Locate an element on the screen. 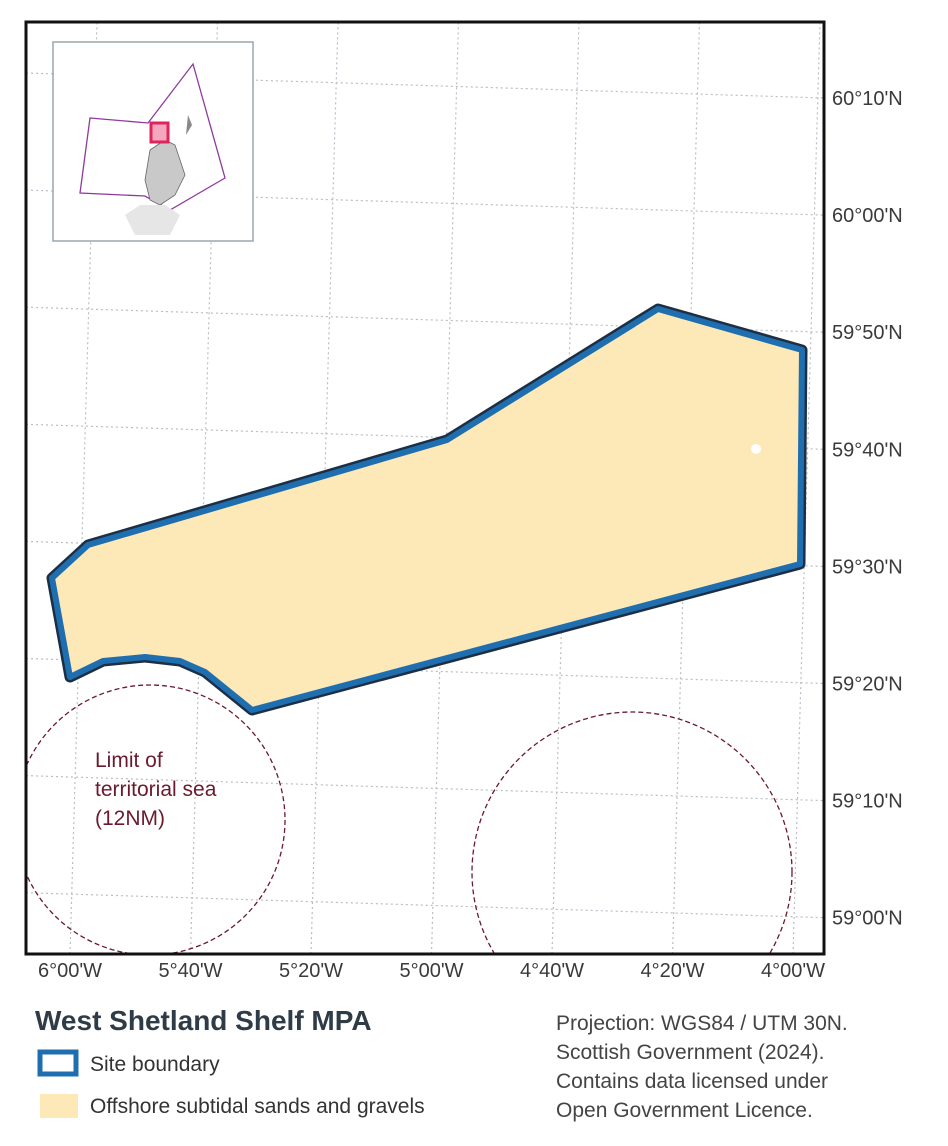 This screenshot has height=1146, width=948. legend-label: Site boundary is located at coordinates (155, 1064).